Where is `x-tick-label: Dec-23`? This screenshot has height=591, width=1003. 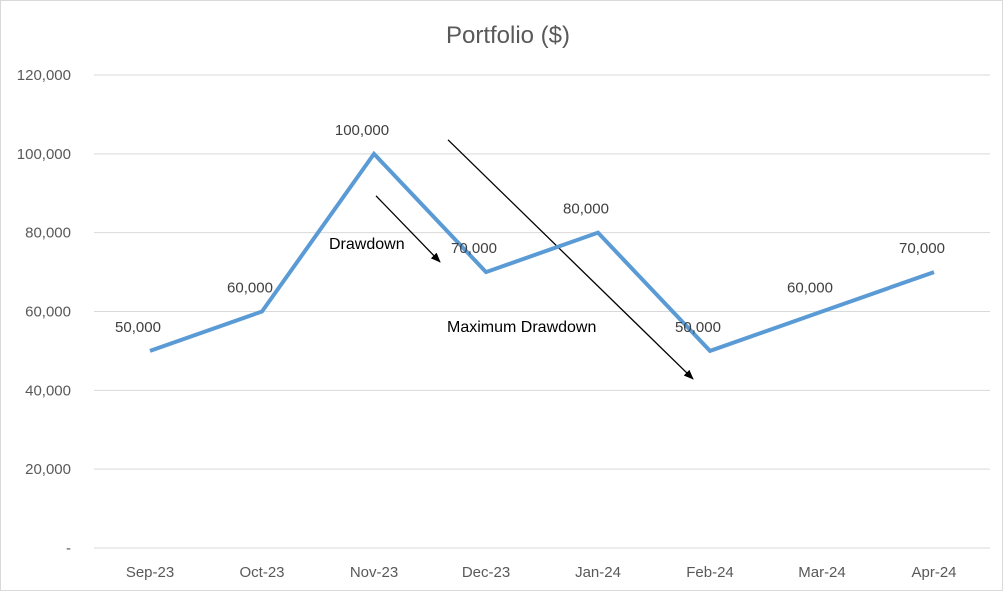 x-tick-label: Dec-23 is located at coordinates (486, 572).